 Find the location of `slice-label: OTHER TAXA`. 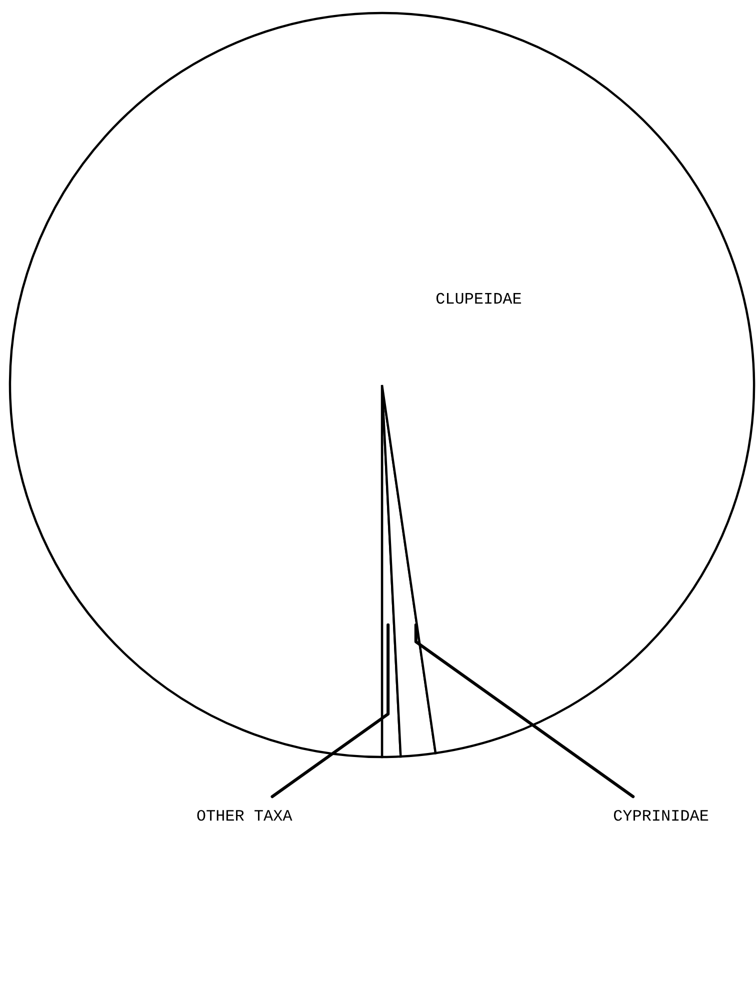

slice-label: OTHER TAXA is located at coordinates (244, 815).